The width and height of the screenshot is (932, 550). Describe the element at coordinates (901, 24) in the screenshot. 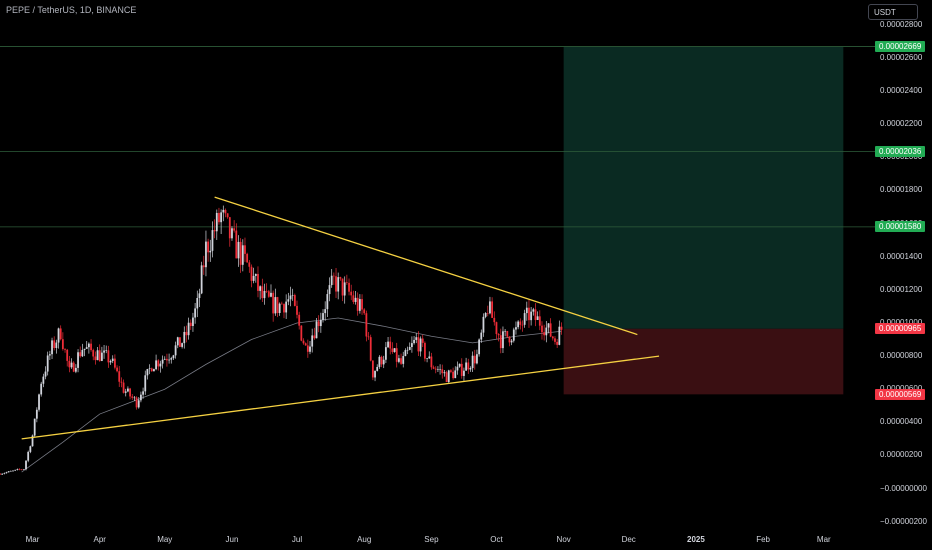

I see `price-tick-label: 0.00002800` at that location.